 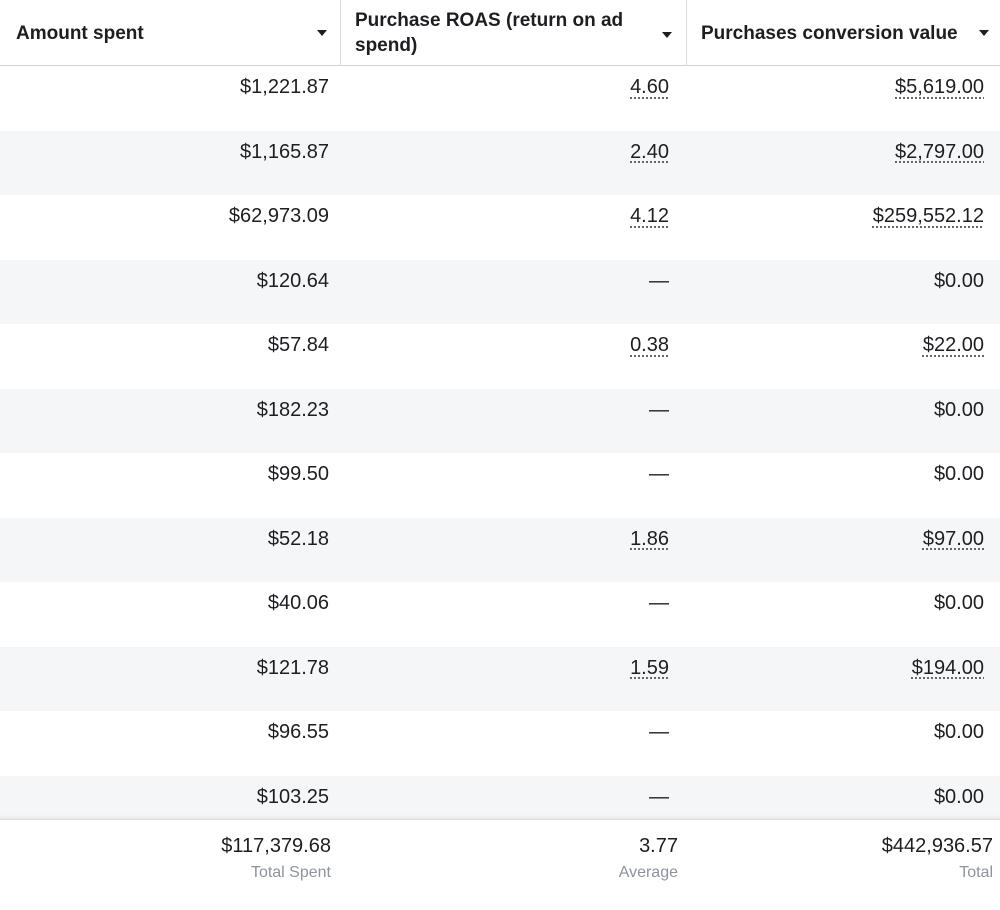 What do you see at coordinates (292, 280) in the screenshot?
I see `amount-spent-cell: $120.64` at bounding box center [292, 280].